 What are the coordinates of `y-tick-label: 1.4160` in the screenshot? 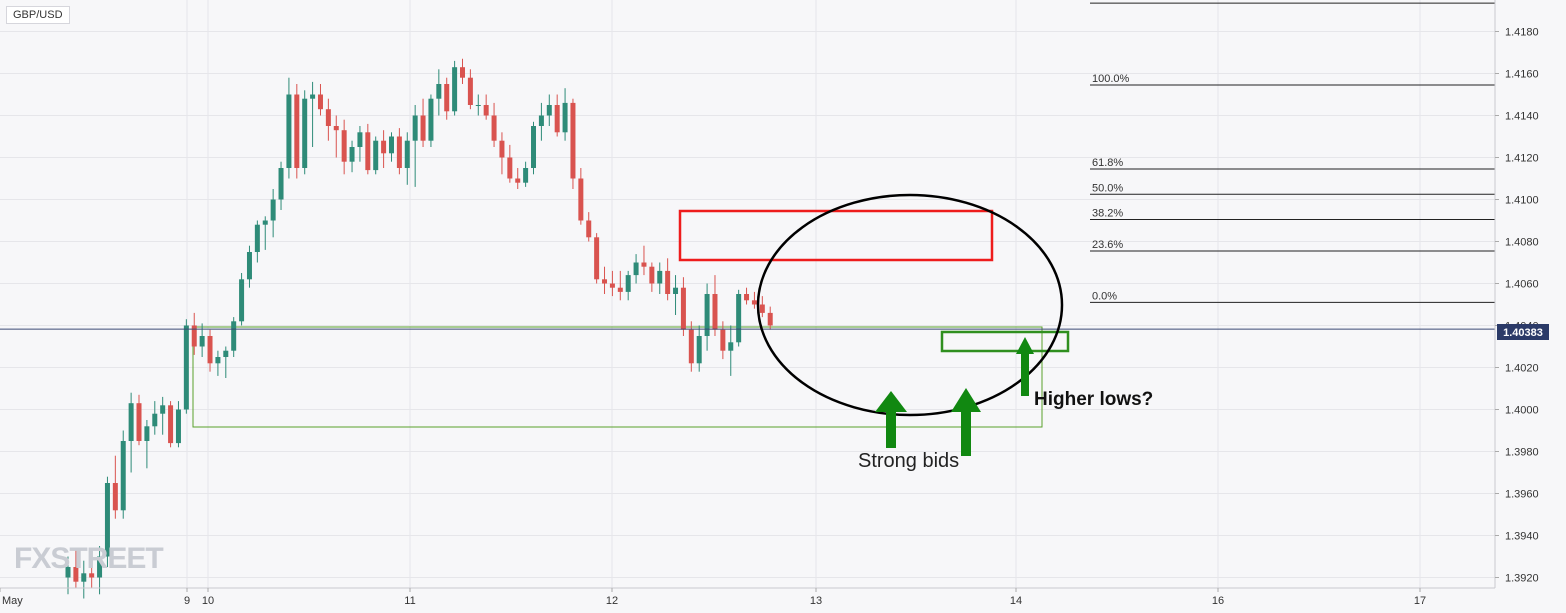 It's located at (1522, 75).